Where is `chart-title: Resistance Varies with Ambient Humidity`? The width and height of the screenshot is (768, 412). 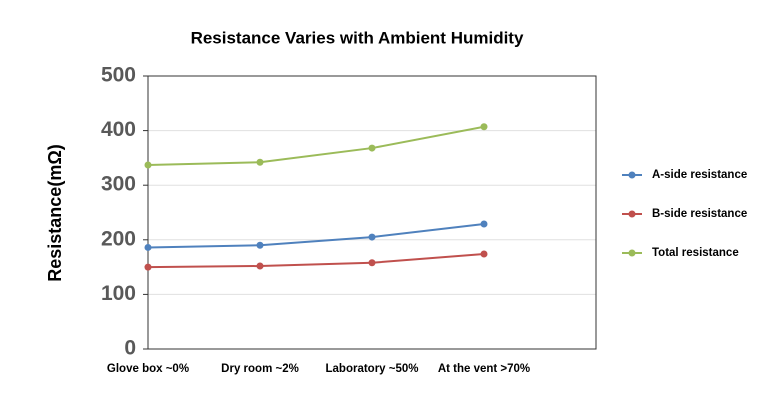 chart-title: Resistance Varies with Ambient Humidity is located at coordinates (357, 37).